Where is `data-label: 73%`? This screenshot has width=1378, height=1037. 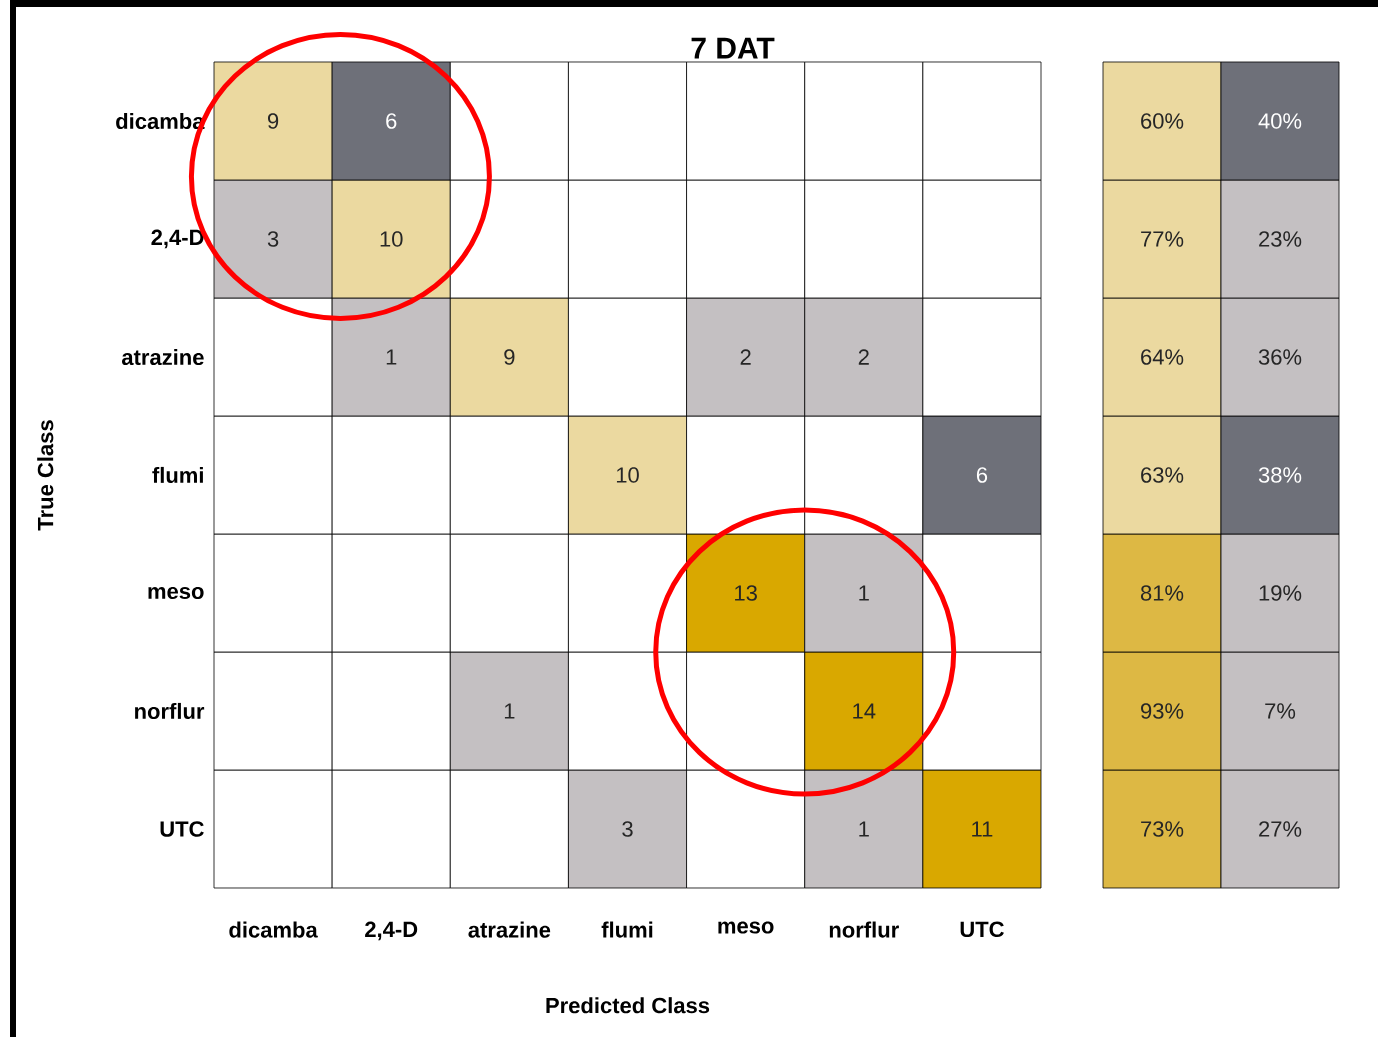 data-label: 73% is located at coordinates (1162, 829).